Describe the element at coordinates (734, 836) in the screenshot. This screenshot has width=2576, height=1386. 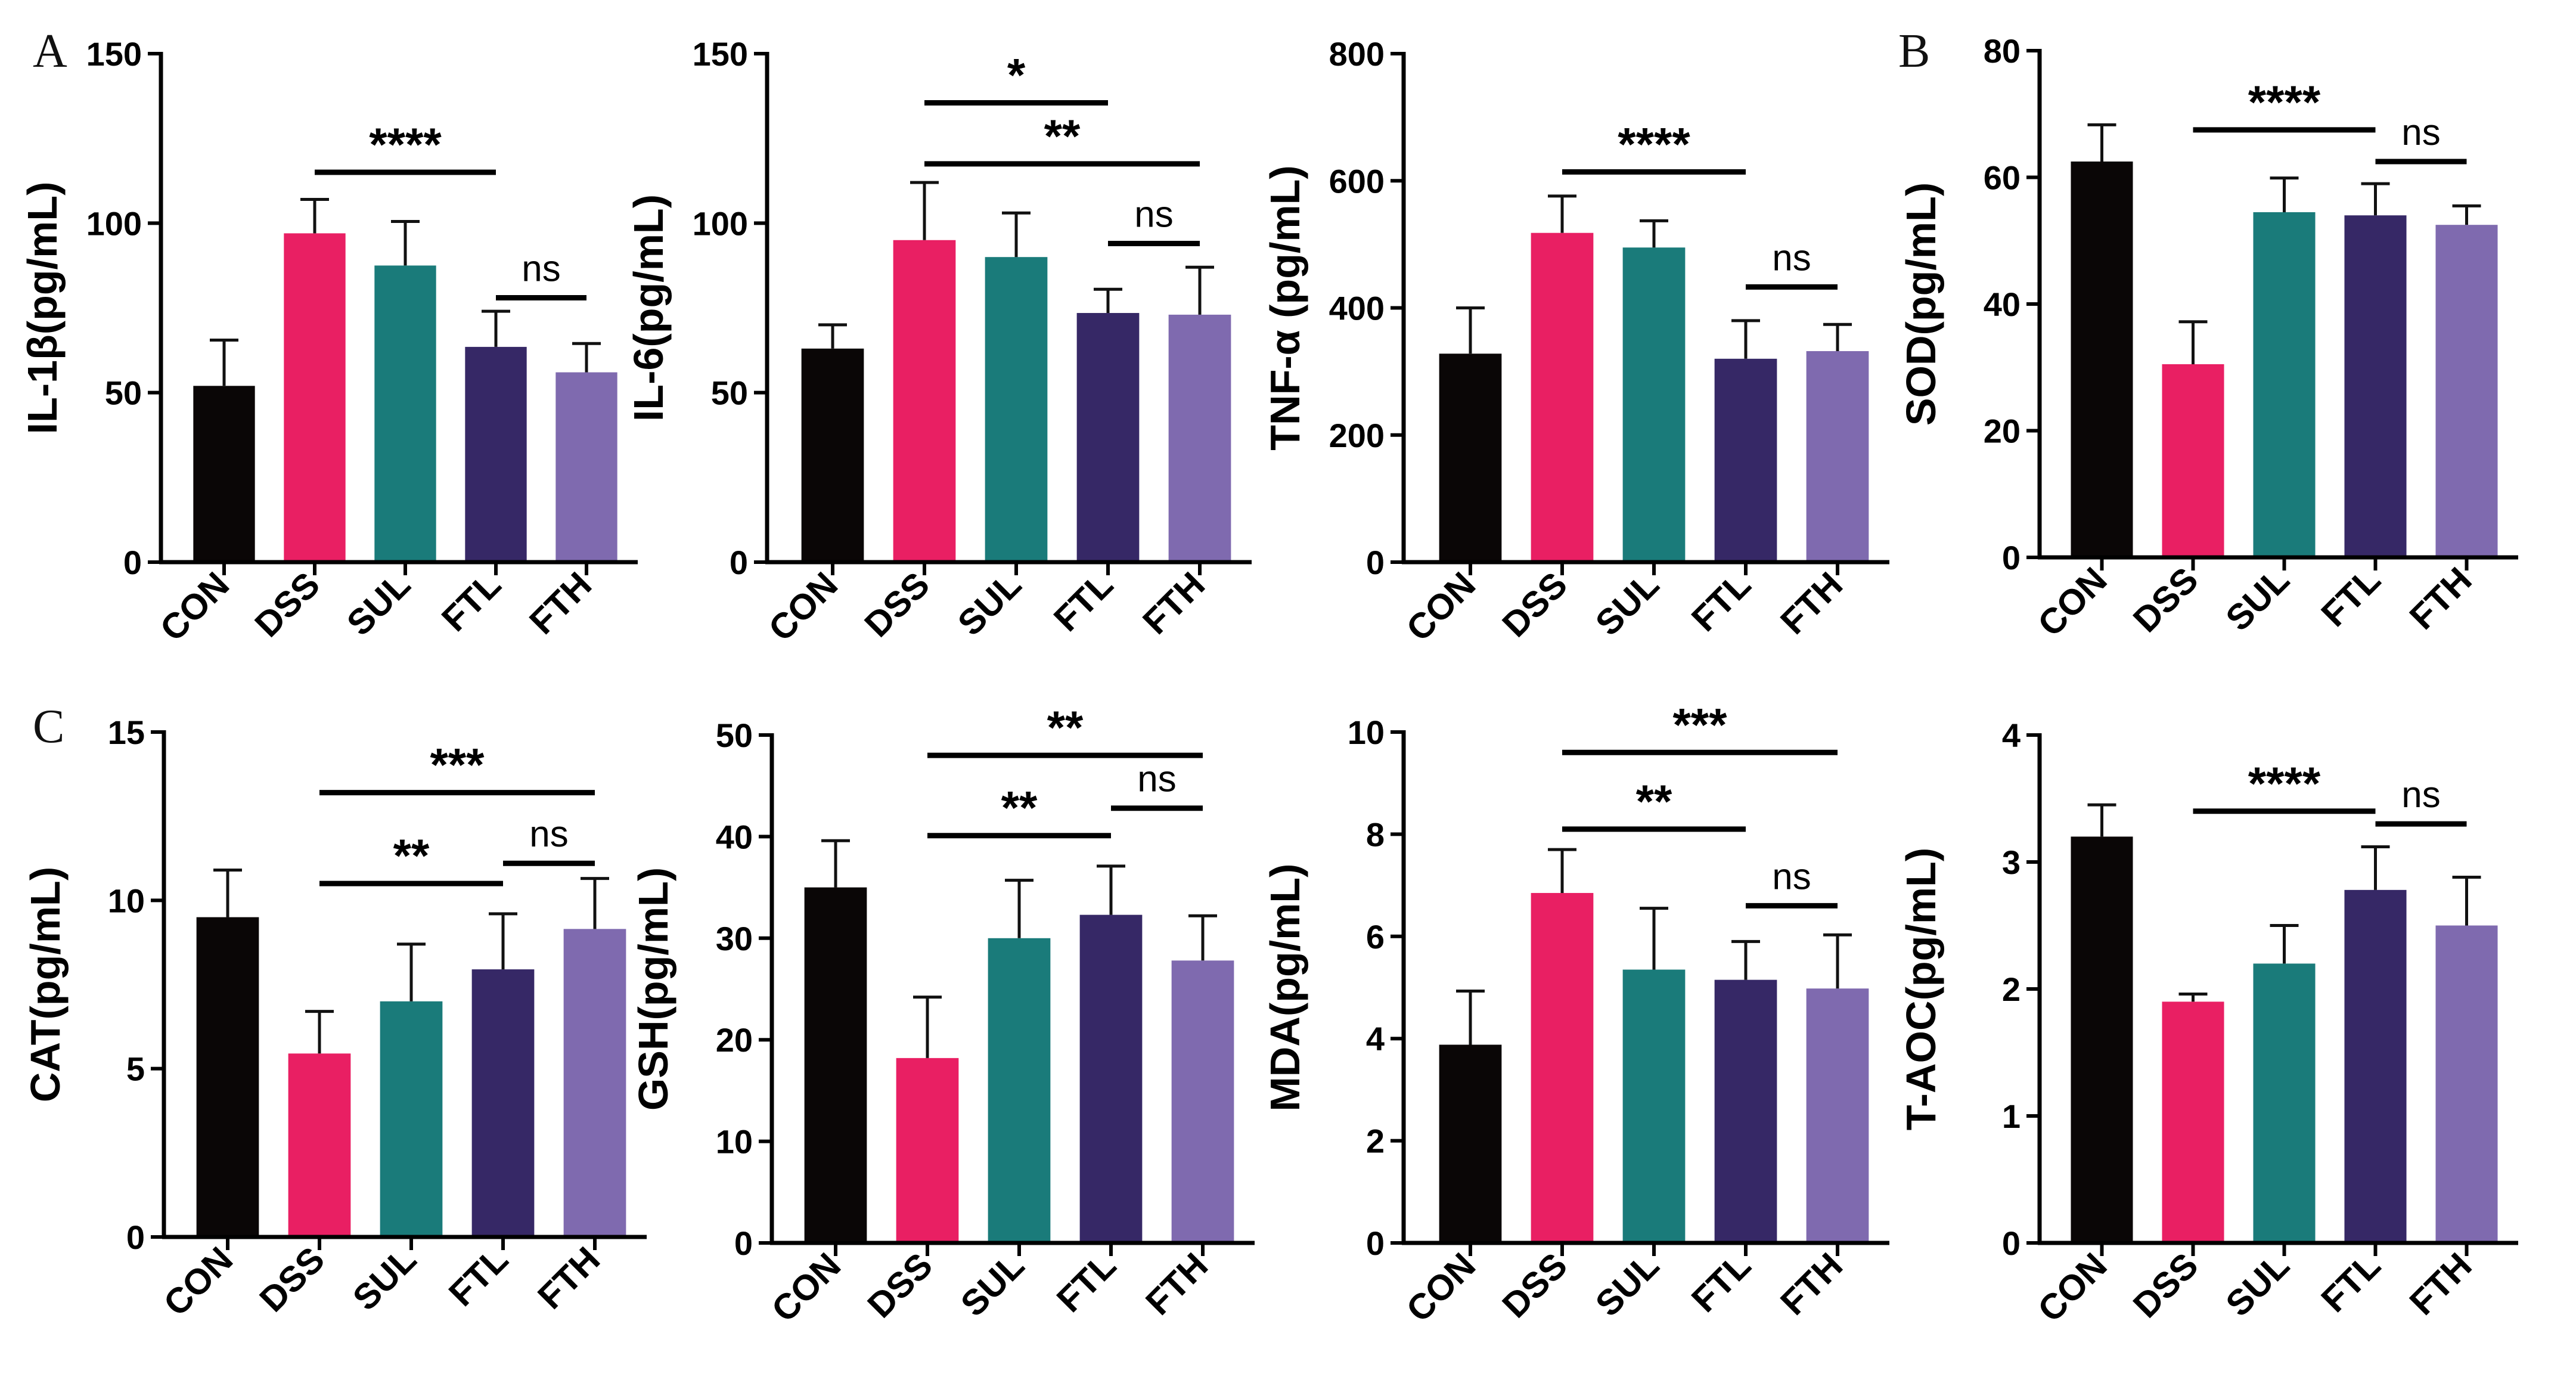
I see `y-tick-label: 40` at that location.